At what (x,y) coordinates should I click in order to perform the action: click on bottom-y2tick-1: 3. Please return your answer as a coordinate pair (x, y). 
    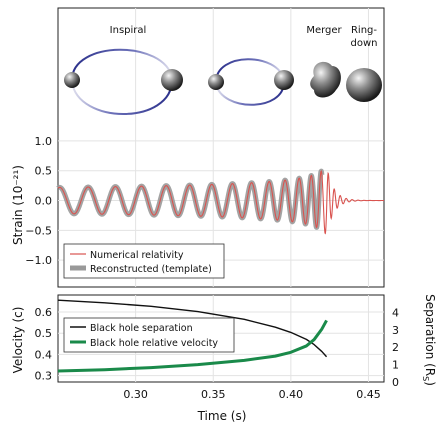
    Looking at the image, I should click on (395, 330).